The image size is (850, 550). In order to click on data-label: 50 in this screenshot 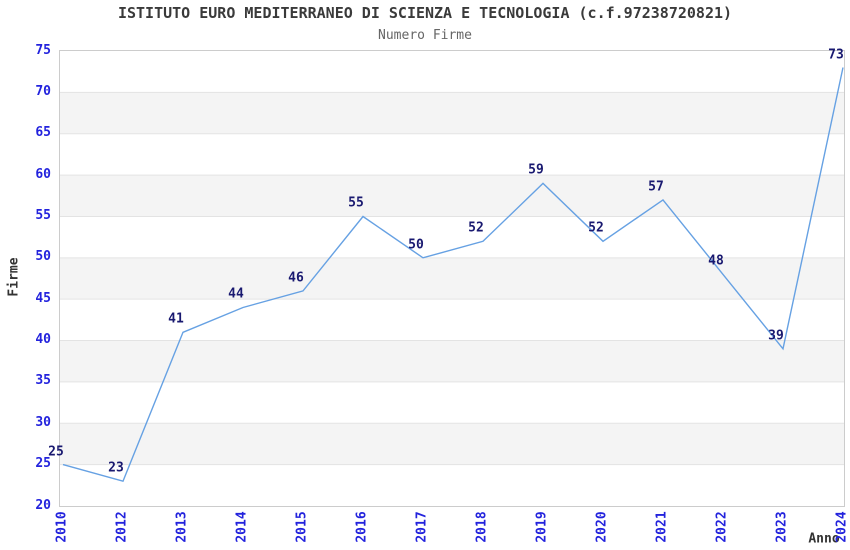, I will do `click(416, 245)`.